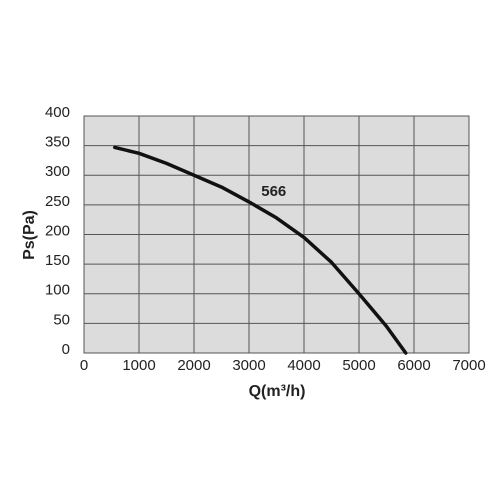 Image resolution: width=500 pixels, height=500 pixels. Describe the element at coordinates (193, 365) in the screenshot. I see `x-tick-label: 2000` at that location.